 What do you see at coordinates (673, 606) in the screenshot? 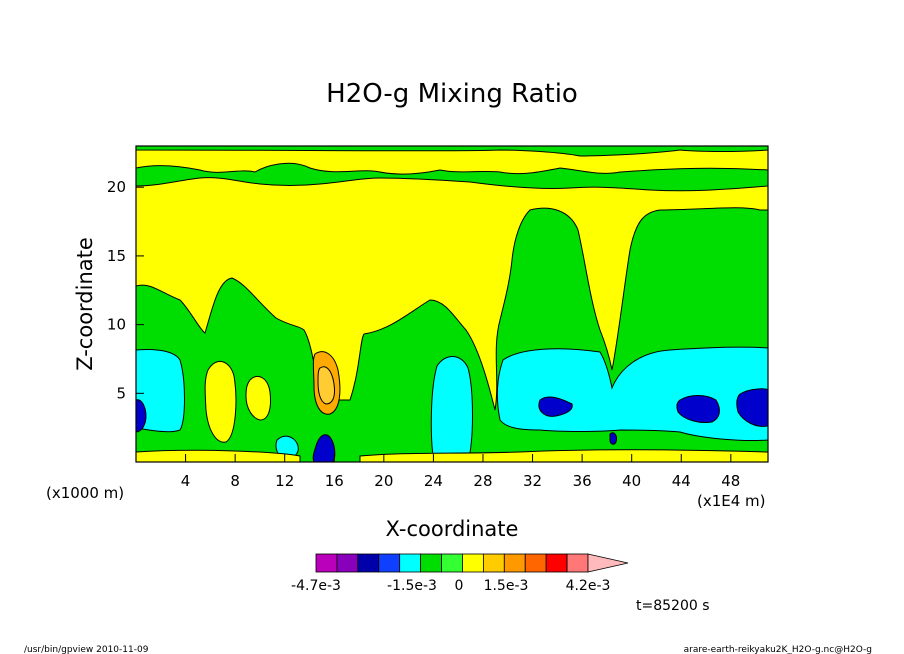
I see `time-label: t=85200 s` at bounding box center [673, 606].